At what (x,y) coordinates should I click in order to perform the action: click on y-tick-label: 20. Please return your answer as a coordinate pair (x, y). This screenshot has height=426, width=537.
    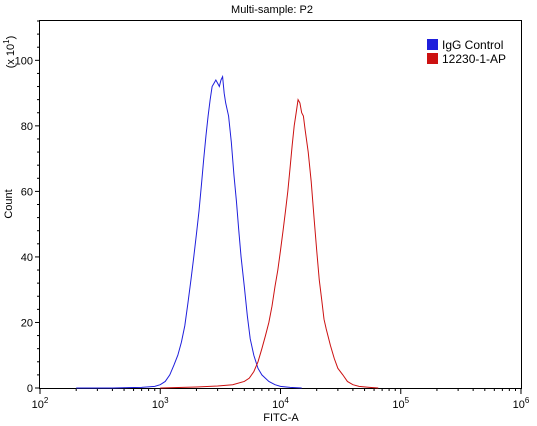
    Looking at the image, I should click on (27, 323).